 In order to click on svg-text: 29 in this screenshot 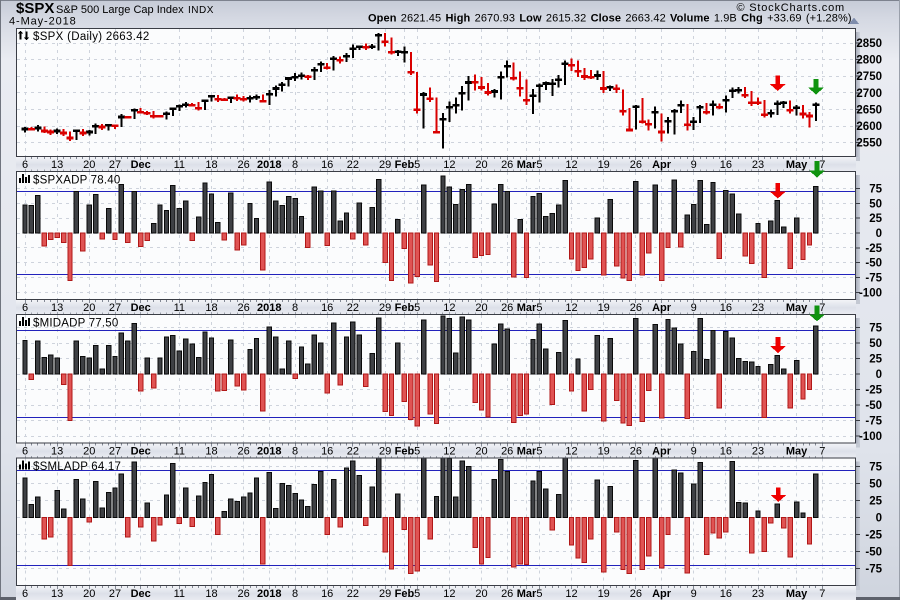, I will do `click(385, 308)`.